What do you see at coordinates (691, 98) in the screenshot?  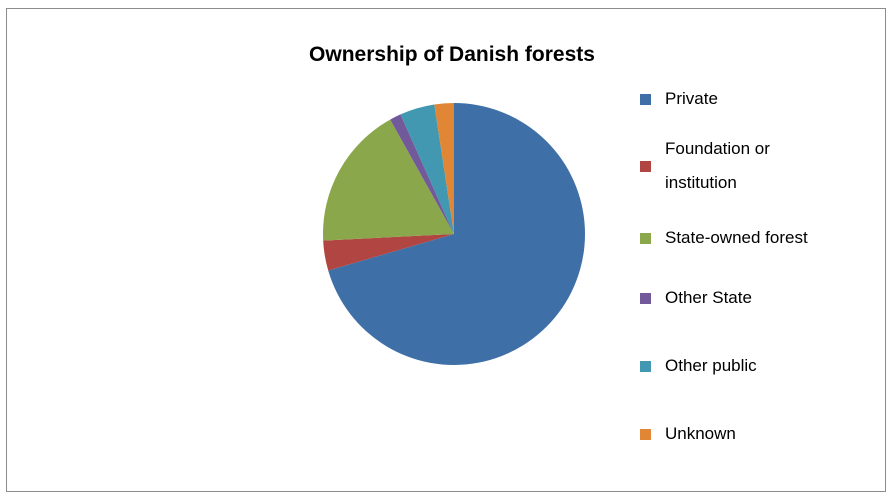 I see `legend-label: Private` at bounding box center [691, 98].